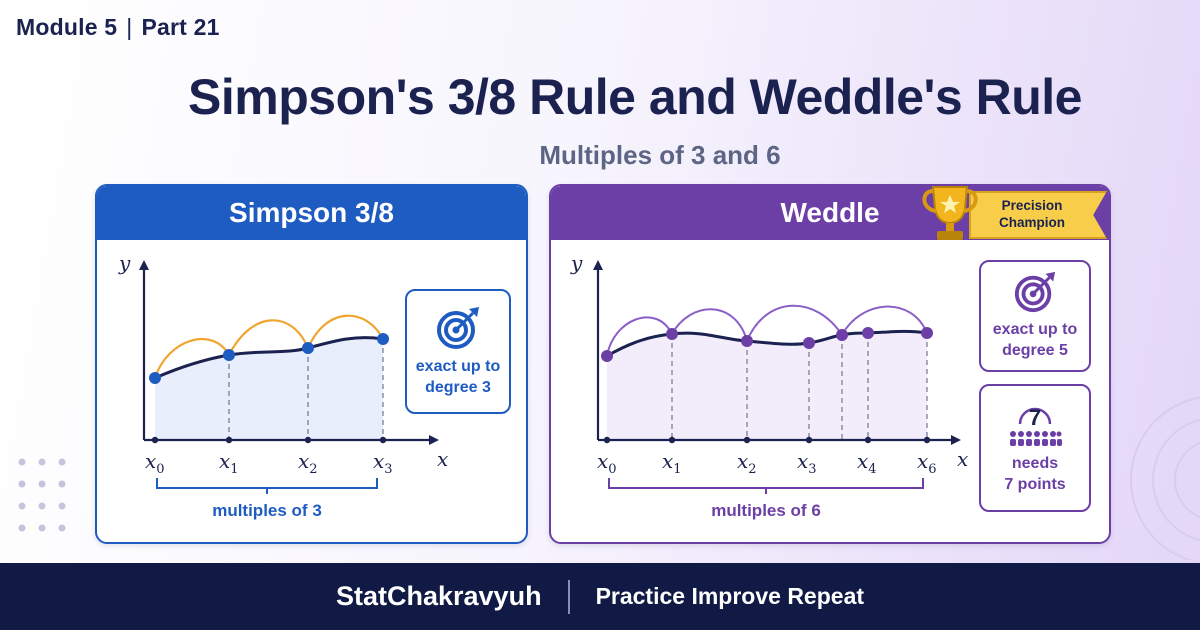 The height and width of the screenshot is (630, 1200). What do you see at coordinates (766, 510) in the screenshot?
I see `weddle-brace-label: multiples of 6` at bounding box center [766, 510].